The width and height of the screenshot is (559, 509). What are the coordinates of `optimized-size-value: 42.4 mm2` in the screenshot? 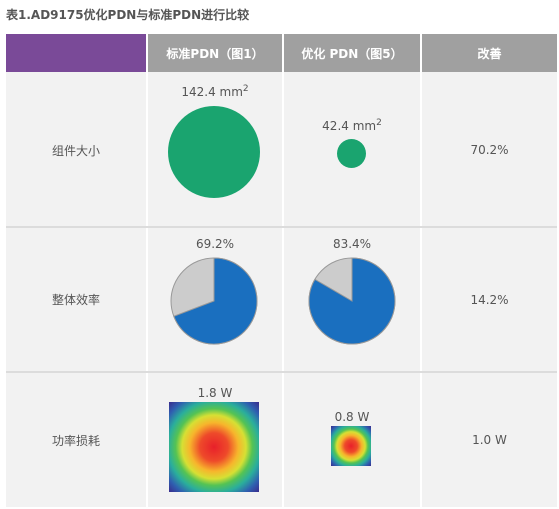 It's located at (352, 125).